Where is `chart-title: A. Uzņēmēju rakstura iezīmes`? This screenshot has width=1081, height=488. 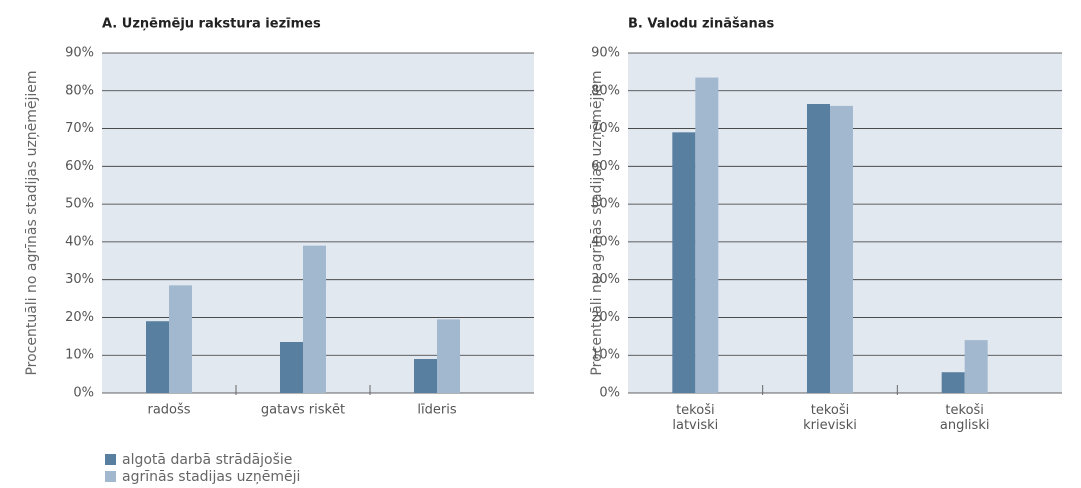
chart-title: A. Uzņēmēju rakstura iezīmes is located at coordinates (211, 24).